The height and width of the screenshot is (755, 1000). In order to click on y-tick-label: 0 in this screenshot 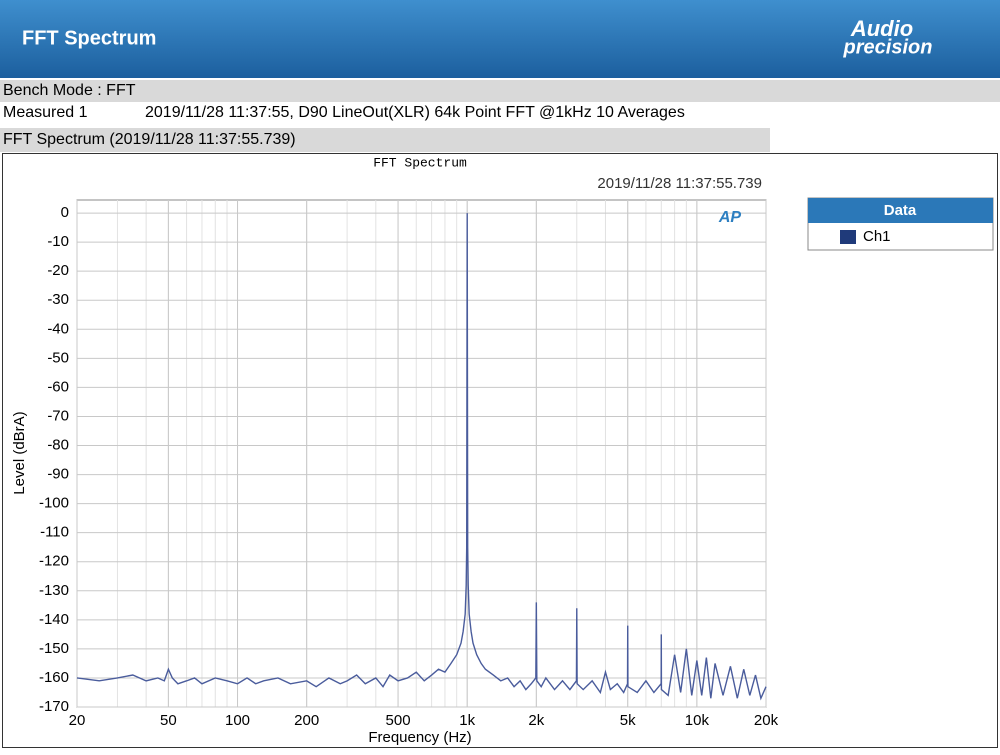, I will do `click(65, 212)`.